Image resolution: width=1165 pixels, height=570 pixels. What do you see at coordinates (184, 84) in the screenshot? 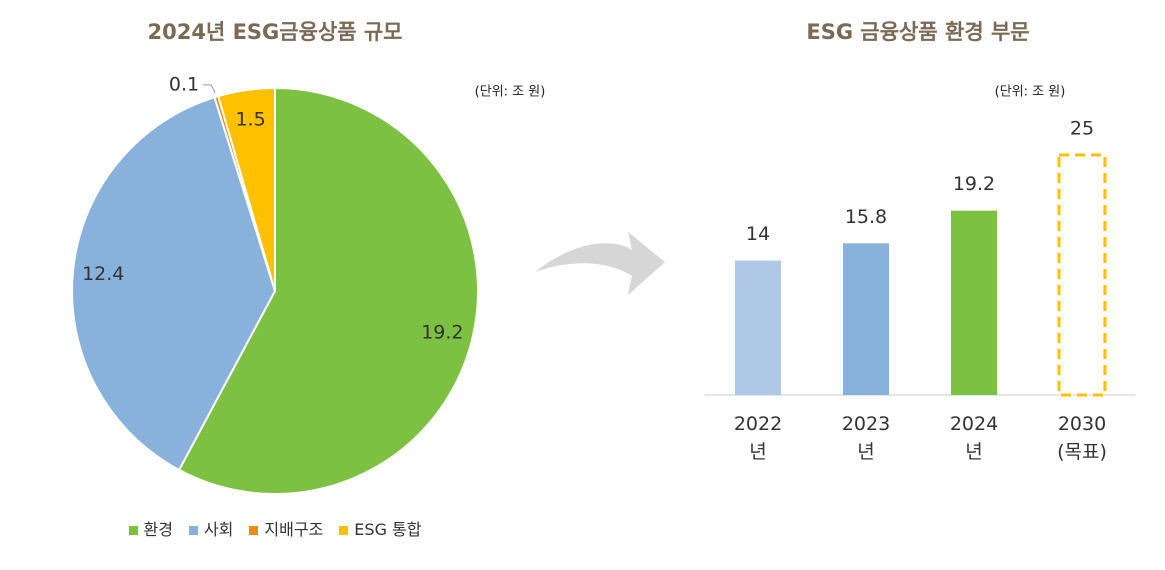
I see `data-label: 0.1` at bounding box center [184, 84].